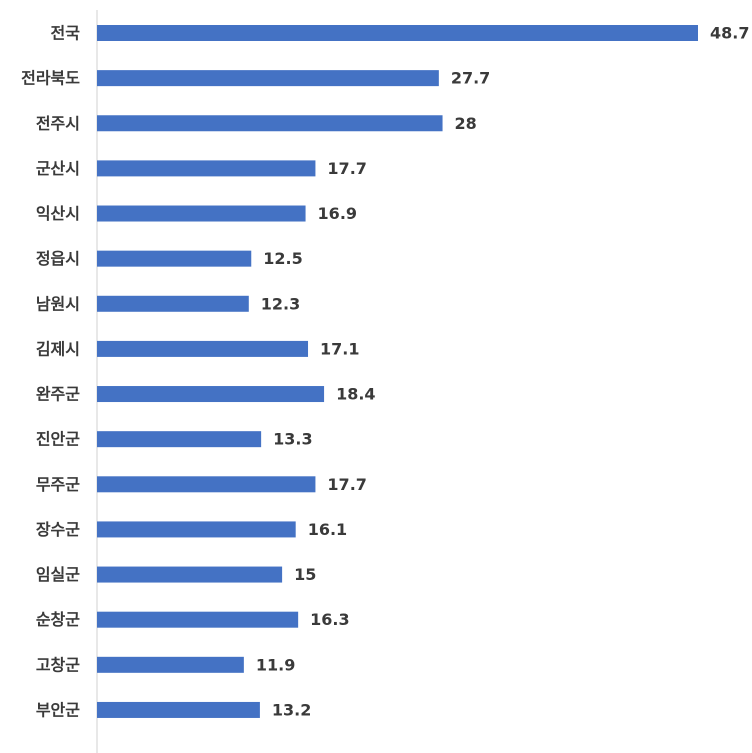  What do you see at coordinates (729, 33) in the screenshot?
I see `value-label: 48.7` at bounding box center [729, 33].